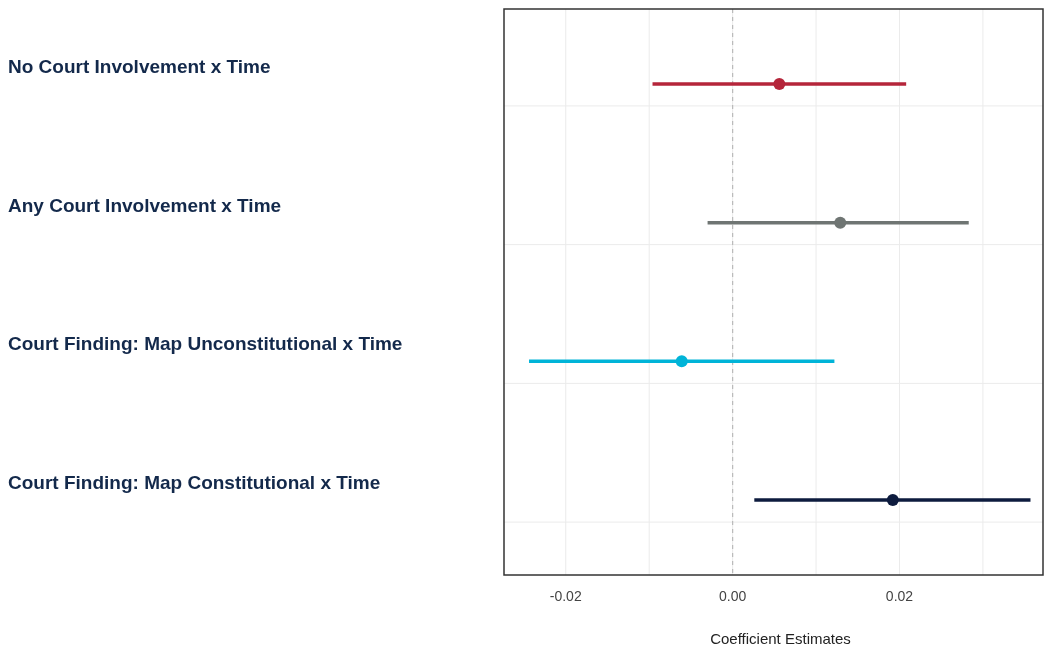 Image resolution: width=1044 pixels, height=652 pixels. Describe the element at coordinates (565, 595) in the screenshot. I see `x-tick-label: -0.02` at that location.